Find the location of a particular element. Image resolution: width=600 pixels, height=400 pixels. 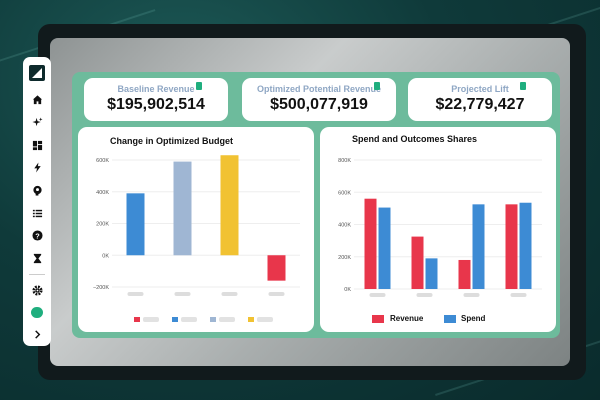

kpi-label: Projected Lift is located at coordinates (480, 89).